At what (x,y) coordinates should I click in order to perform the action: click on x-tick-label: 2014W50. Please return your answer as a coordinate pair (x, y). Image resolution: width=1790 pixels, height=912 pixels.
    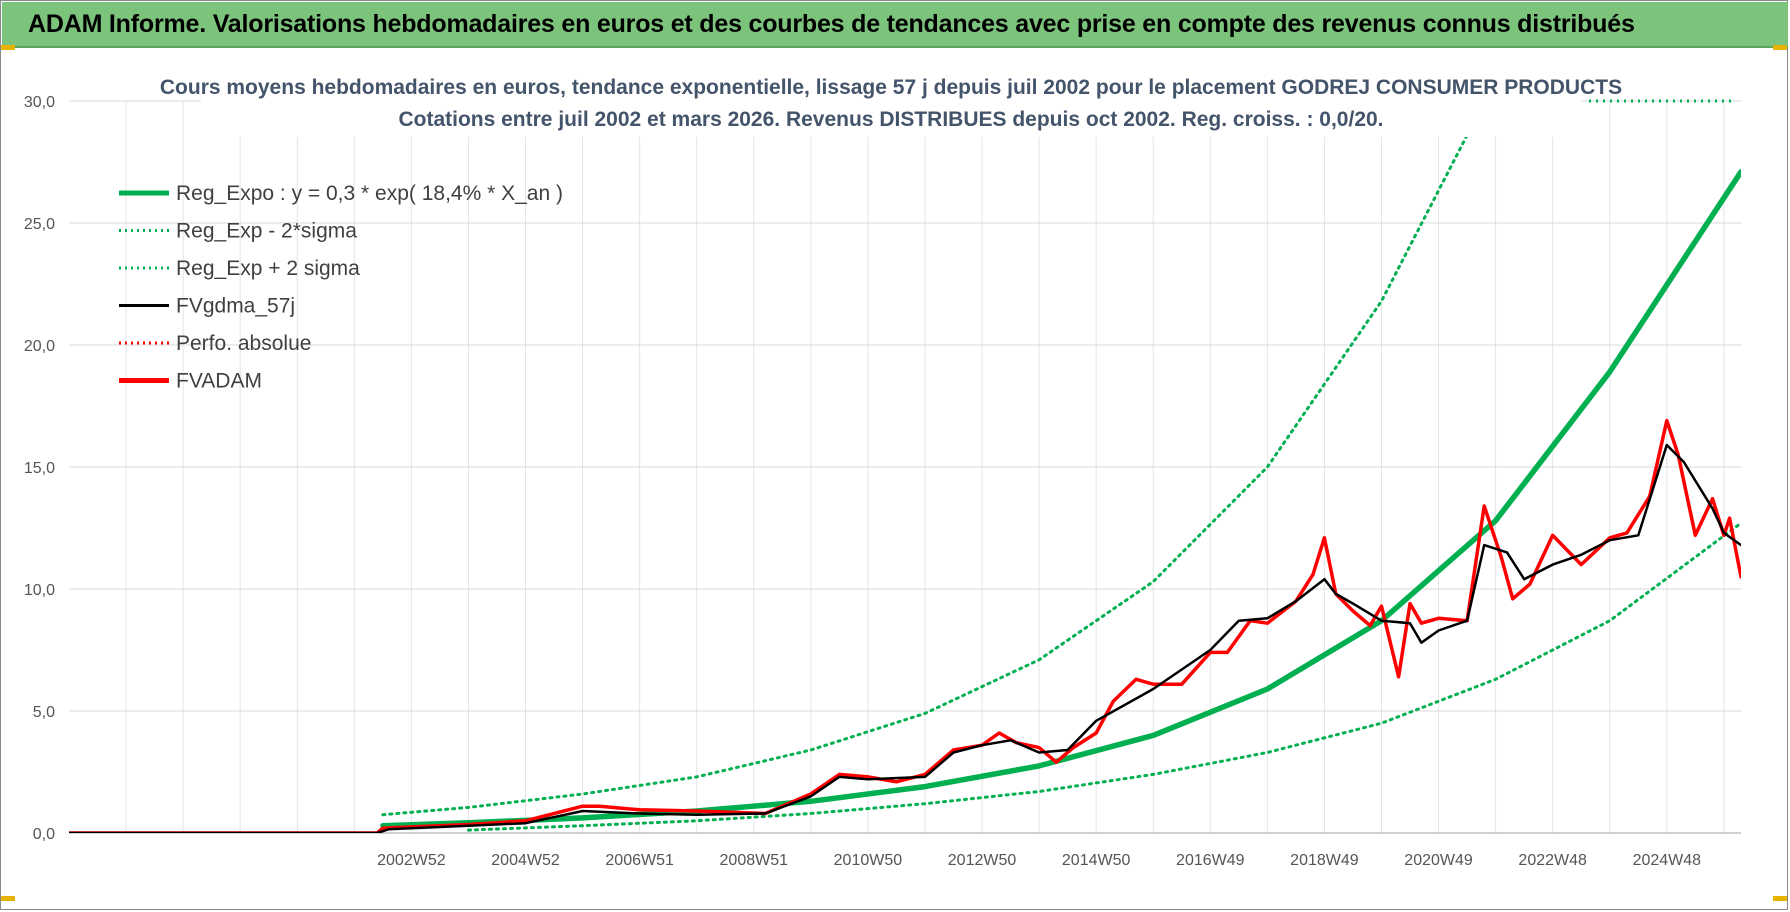
    Looking at the image, I should click on (1096, 860).